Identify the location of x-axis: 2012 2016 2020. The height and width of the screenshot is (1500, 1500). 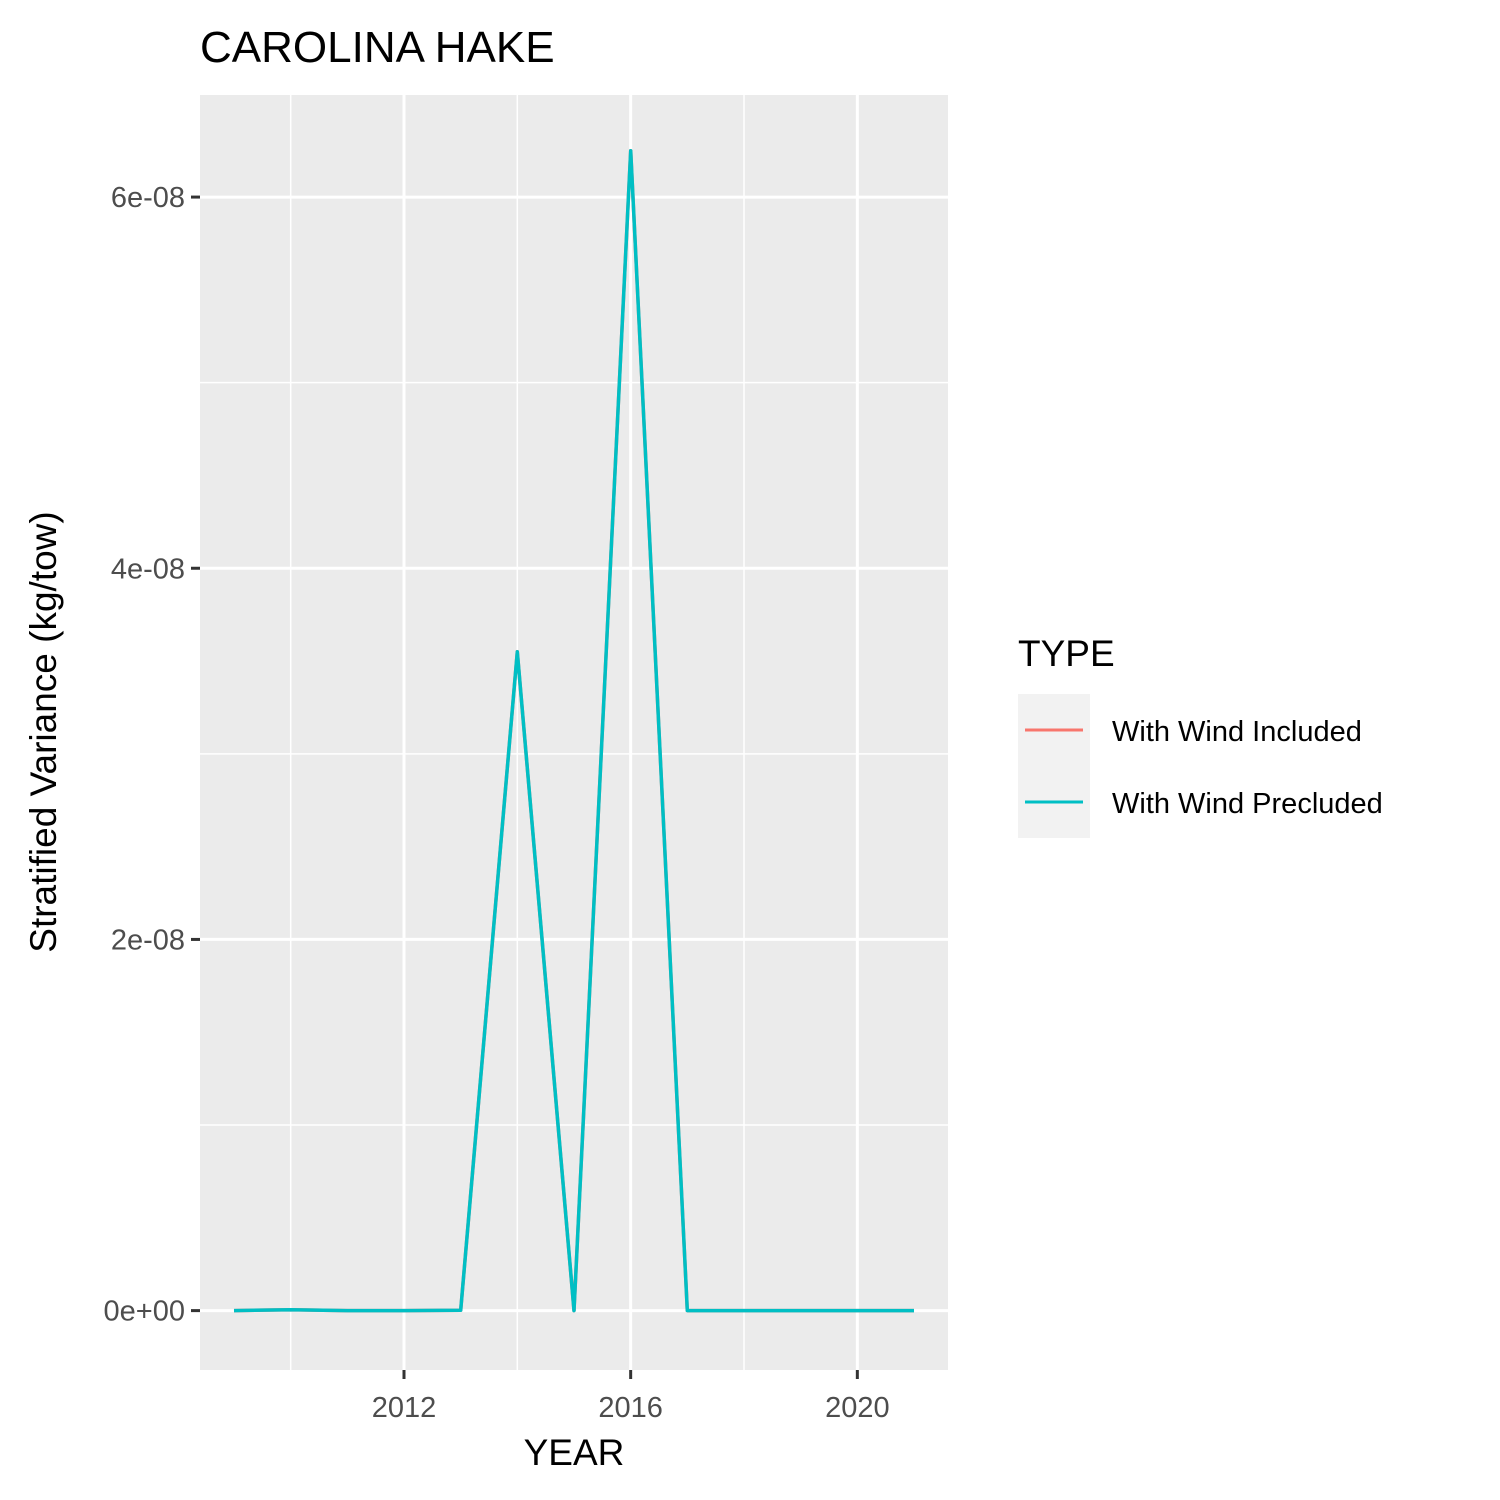
(631, 1397).